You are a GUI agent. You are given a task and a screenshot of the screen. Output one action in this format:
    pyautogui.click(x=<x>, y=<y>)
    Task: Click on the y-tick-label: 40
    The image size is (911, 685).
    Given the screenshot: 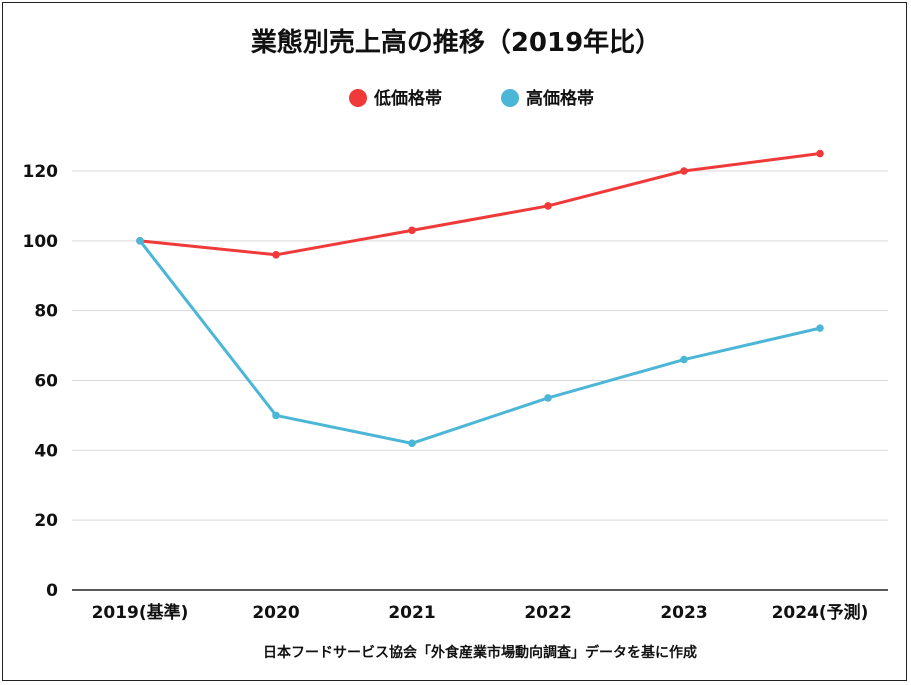 What is the action you would take?
    pyautogui.click(x=46, y=451)
    